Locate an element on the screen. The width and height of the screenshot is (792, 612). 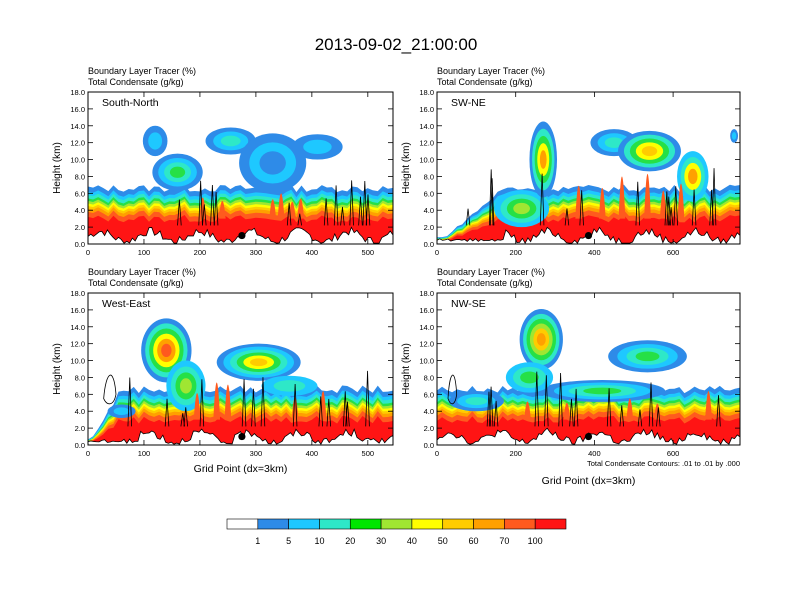
page-title: 2013-09-02_21:00:00 is located at coordinates (396, 44).